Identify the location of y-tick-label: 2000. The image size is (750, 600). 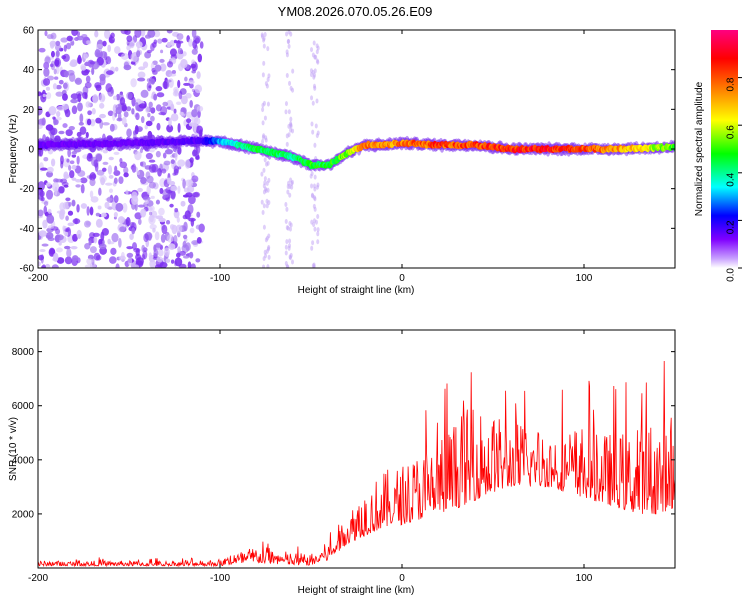
(23, 514).